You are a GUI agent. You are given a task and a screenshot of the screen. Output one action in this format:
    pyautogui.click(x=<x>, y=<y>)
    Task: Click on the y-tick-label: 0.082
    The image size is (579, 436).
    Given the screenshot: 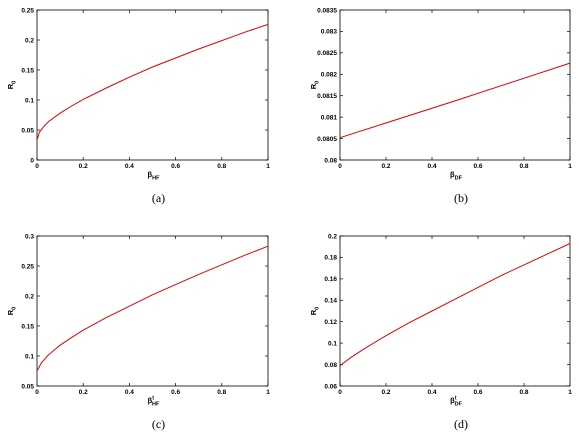 What is the action you would take?
    pyautogui.click(x=329, y=75)
    